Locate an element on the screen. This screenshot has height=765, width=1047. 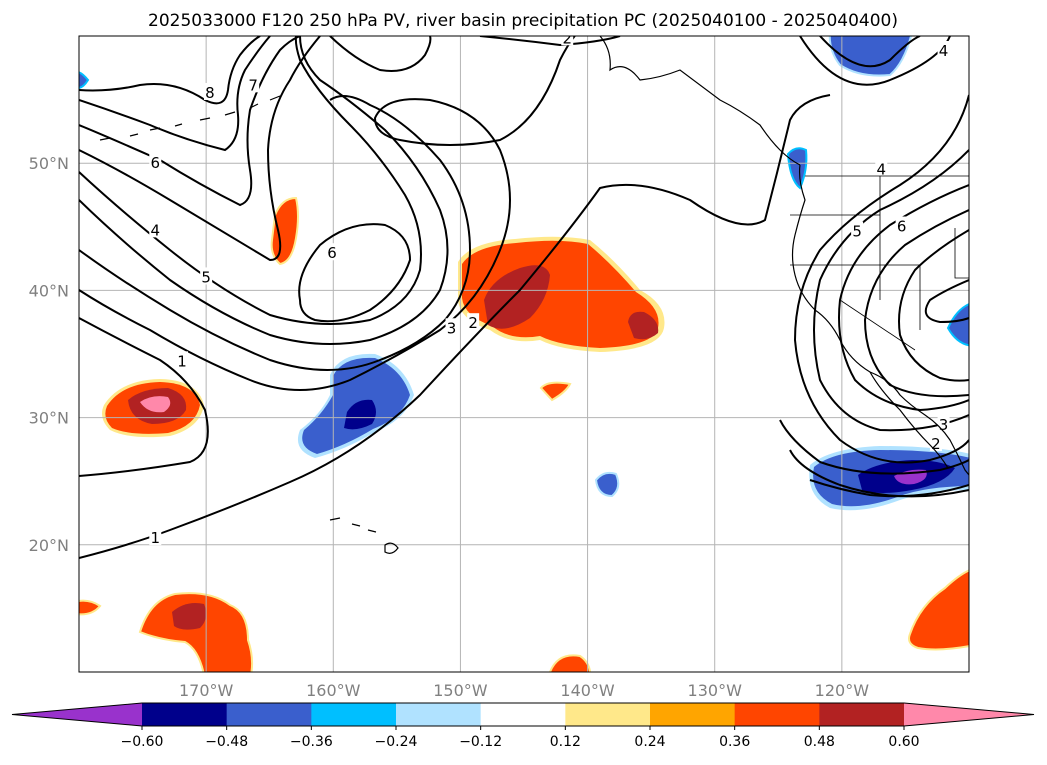
pv-contour-top-b is located at coordinates (550, 41).